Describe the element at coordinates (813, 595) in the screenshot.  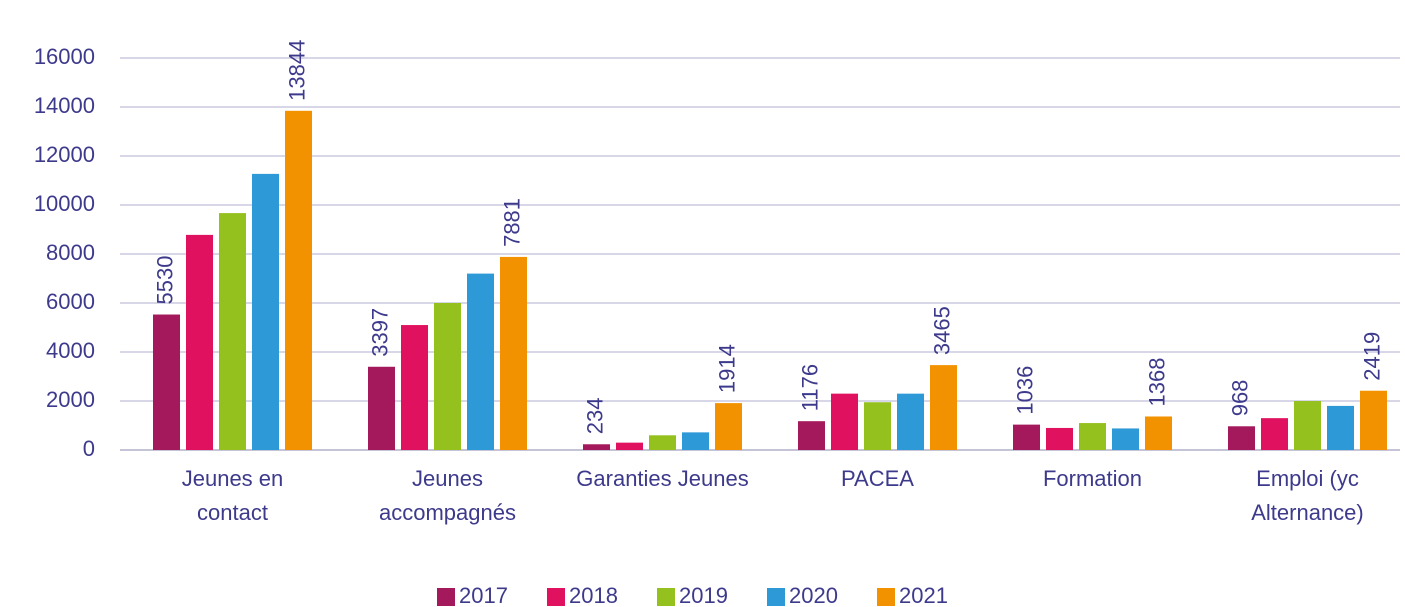
I see `legend-label: 2020` at that location.